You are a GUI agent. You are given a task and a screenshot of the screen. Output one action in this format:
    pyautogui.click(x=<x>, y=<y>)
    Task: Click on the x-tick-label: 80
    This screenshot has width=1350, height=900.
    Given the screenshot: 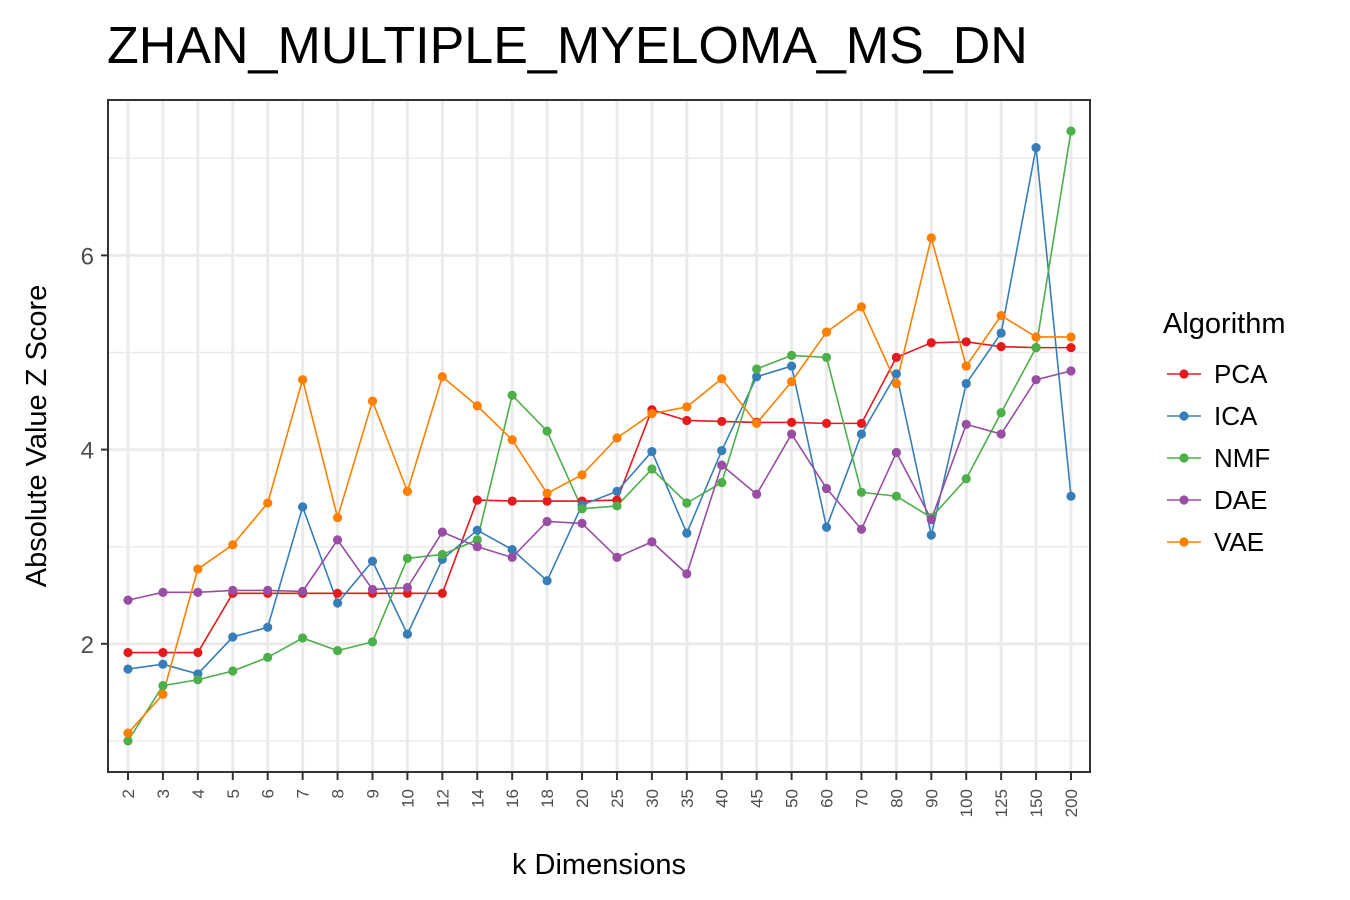 What is the action you would take?
    pyautogui.click(x=896, y=798)
    